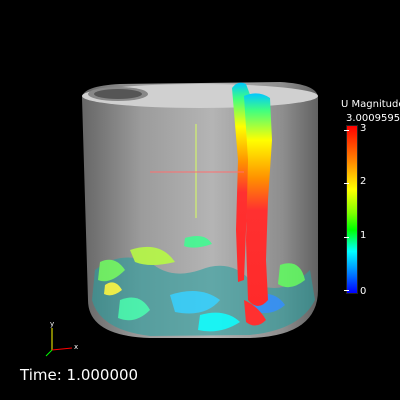 This screenshot has width=400, height=400. What do you see at coordinates (252, 204) in the screenshot?
I see `jet-column` at bounding box center [252, 204].